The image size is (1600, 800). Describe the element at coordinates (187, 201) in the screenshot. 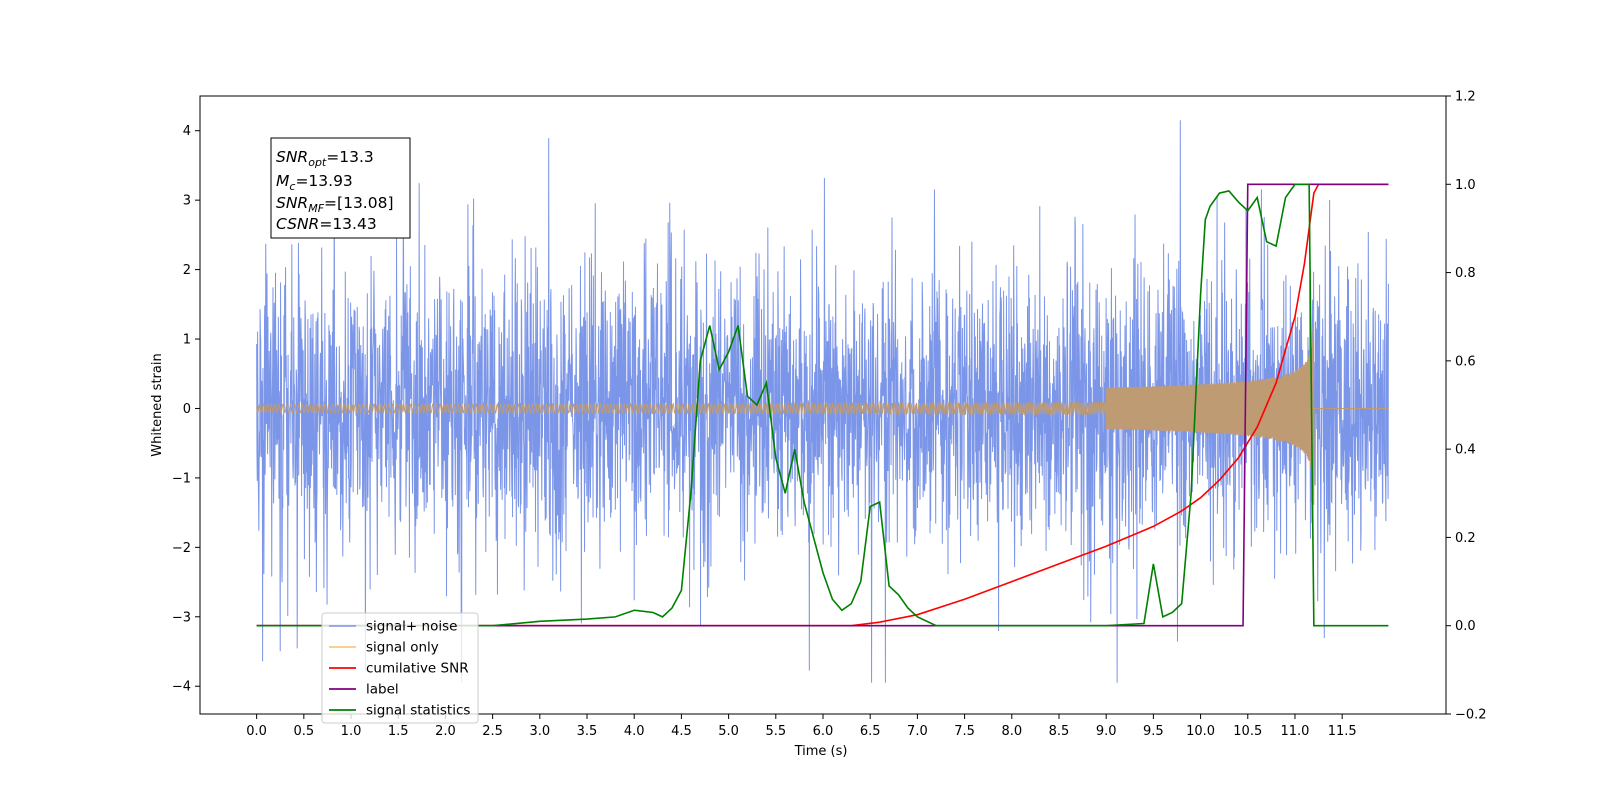

I see `y-left-tick-label: 3` at that location.